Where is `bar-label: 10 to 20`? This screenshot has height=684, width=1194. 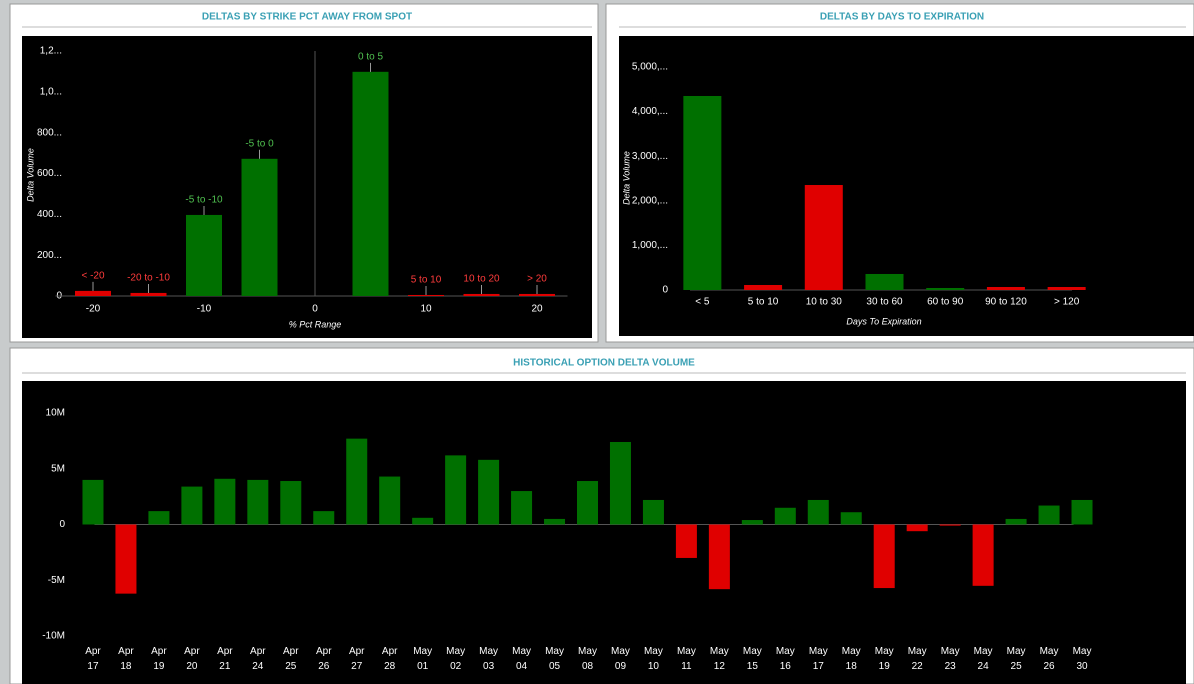 bar-label: 10 to 20 is located at coordinates (481, 279).